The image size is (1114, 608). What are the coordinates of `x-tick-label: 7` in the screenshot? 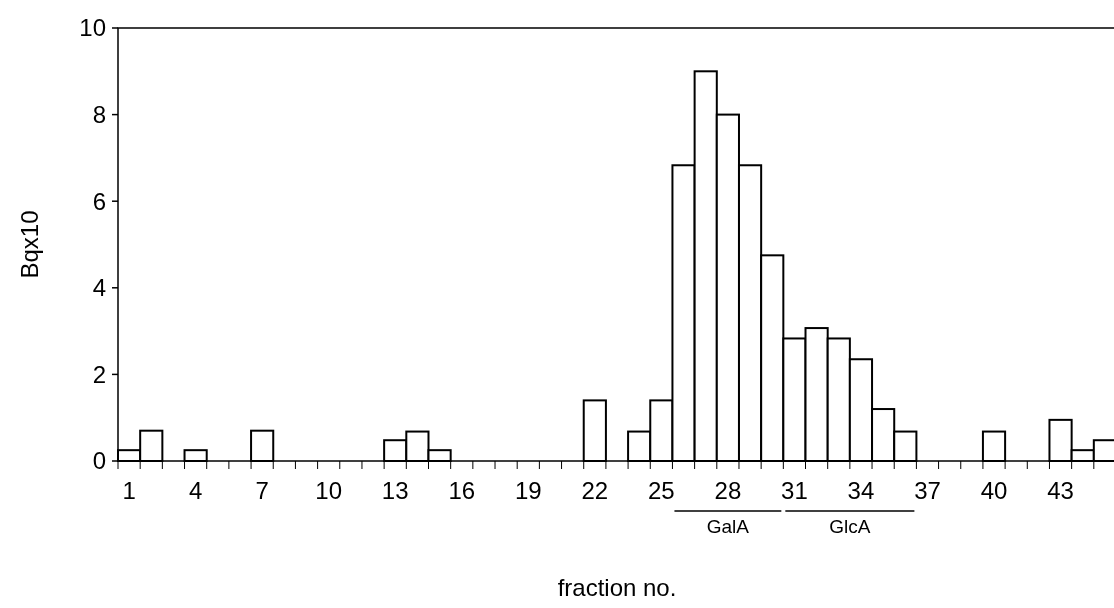 It's located at (262, 490).